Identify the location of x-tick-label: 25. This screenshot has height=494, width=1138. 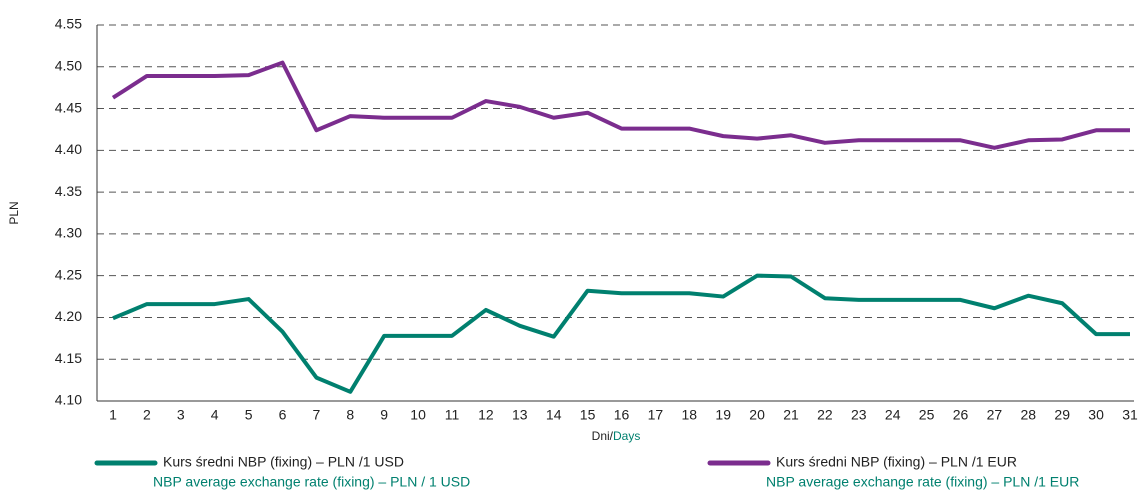
(927, 415).